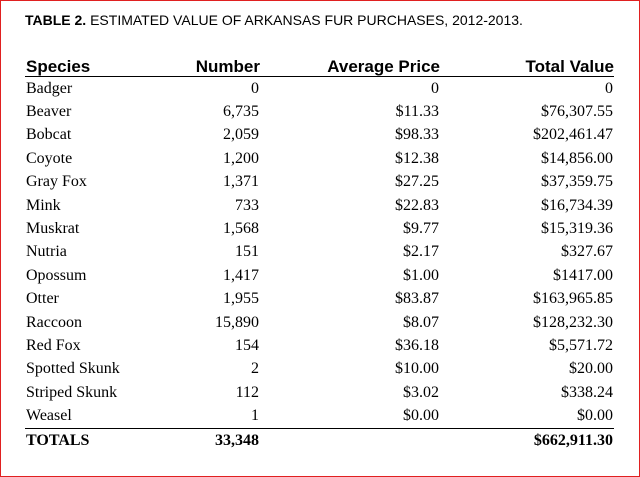 This screenshot has height=477, width=640. I want to click on cell-number: 1,200, so click(241, 158).